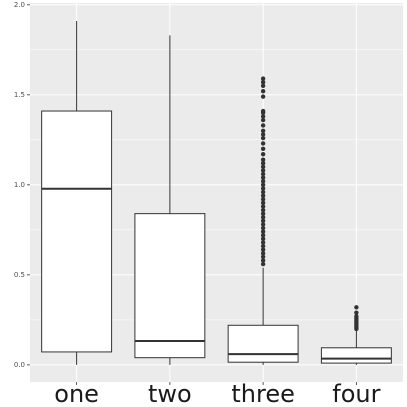 This screenshot has width=407, height=407. Describe the element at coordinates (263, 393) in the screenshot. I see `x-tick-label: three` at that location.